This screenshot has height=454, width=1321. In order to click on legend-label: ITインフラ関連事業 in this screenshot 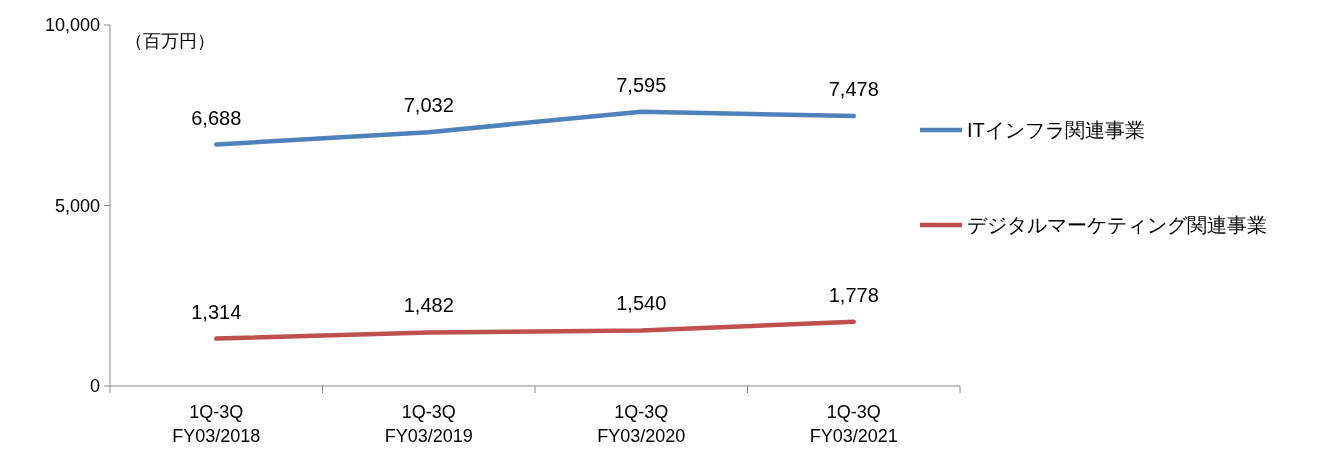, I will do `click(1056, 130)`.